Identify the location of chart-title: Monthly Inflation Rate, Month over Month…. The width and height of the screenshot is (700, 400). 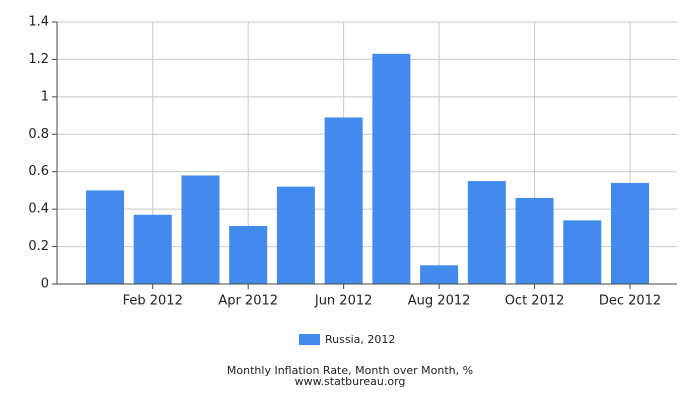
(350, 370).